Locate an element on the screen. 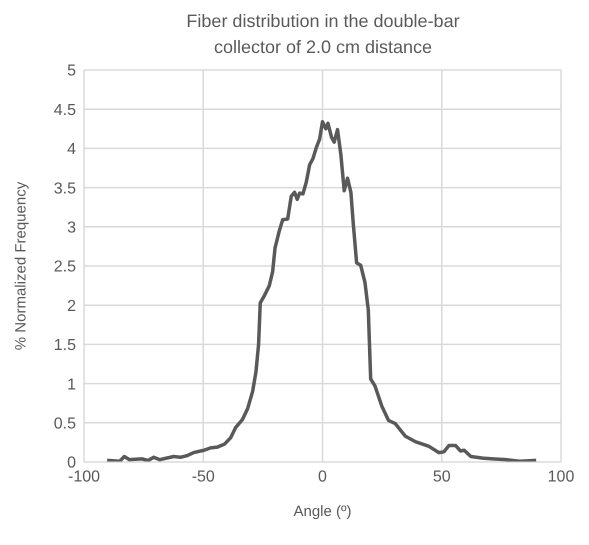 The width and height of the screenshot is (589, 545). x-axis-title: Angle (º) is located at coordinates (322, 511).